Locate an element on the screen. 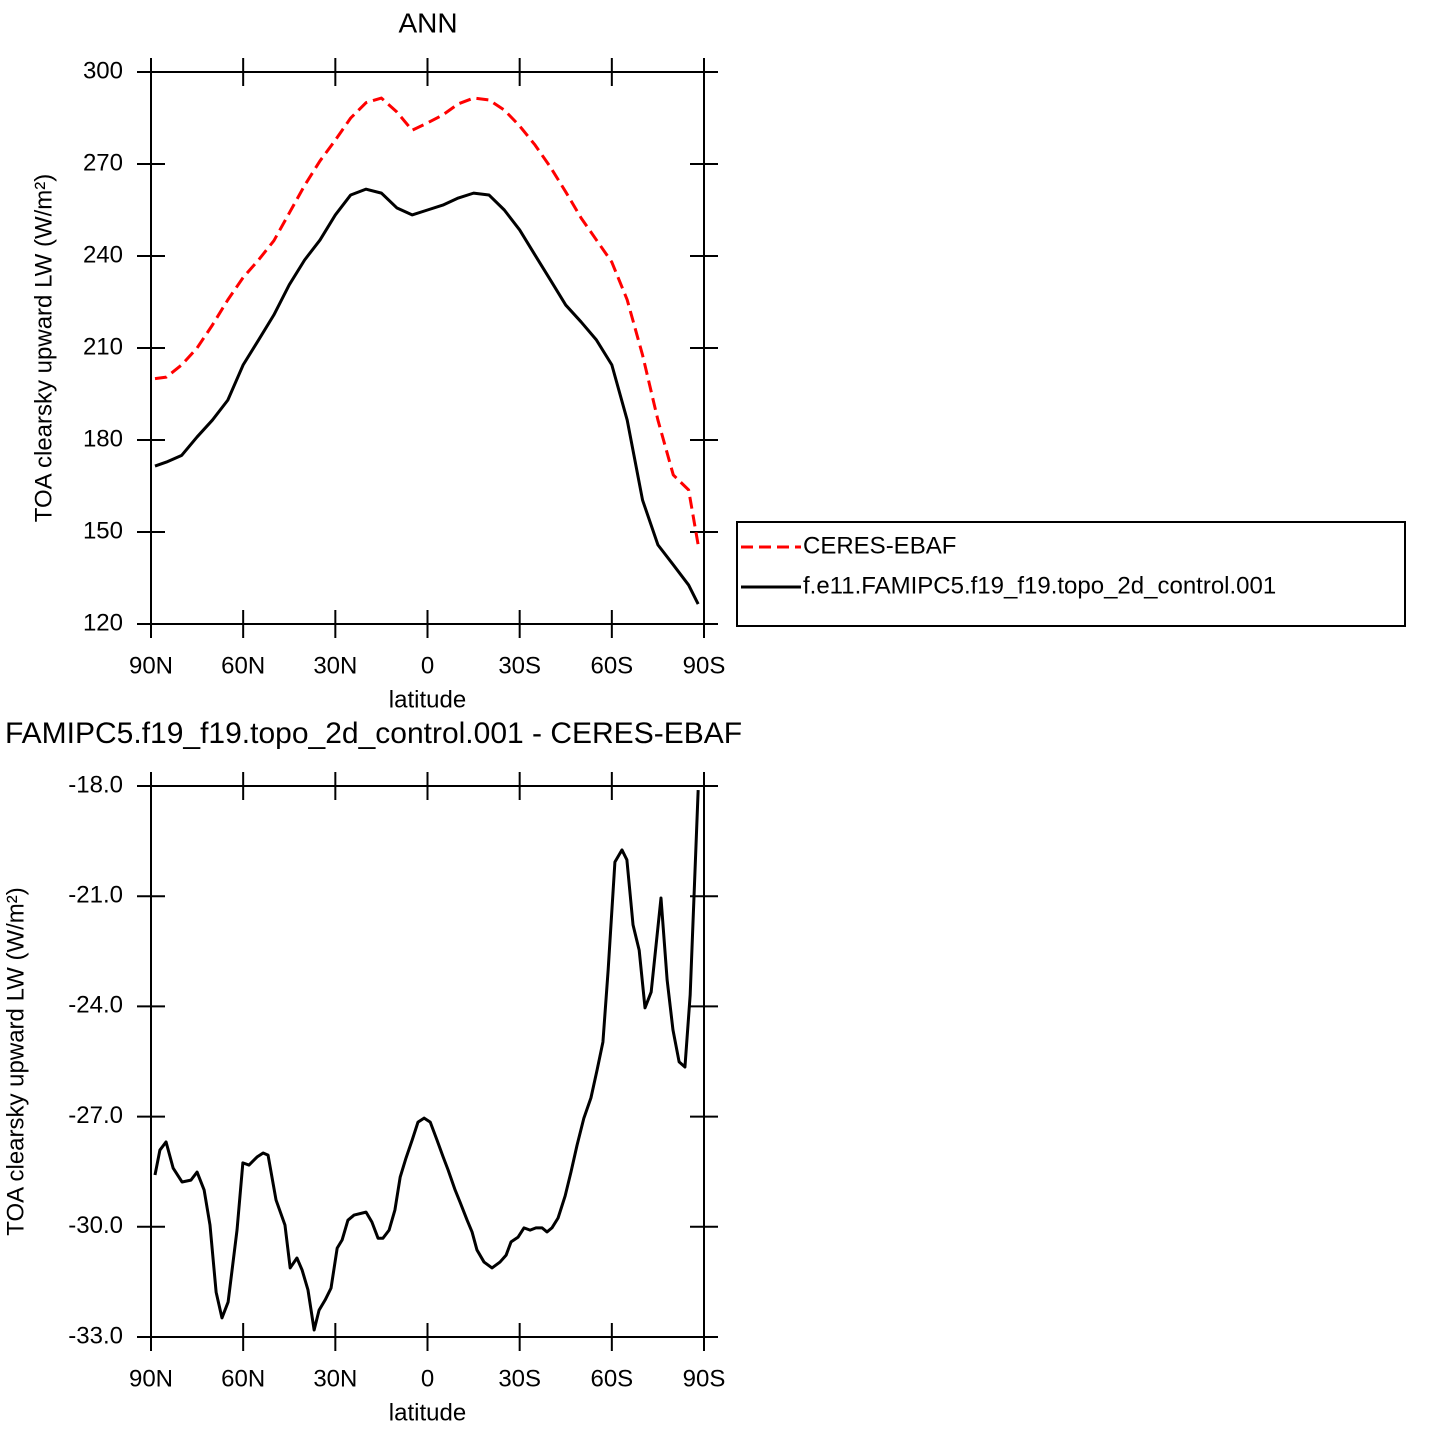 Image resolution: width=1436 pixels, height=1441 pixels. y-tick-label: 180 is located at coordinates (103, 438).